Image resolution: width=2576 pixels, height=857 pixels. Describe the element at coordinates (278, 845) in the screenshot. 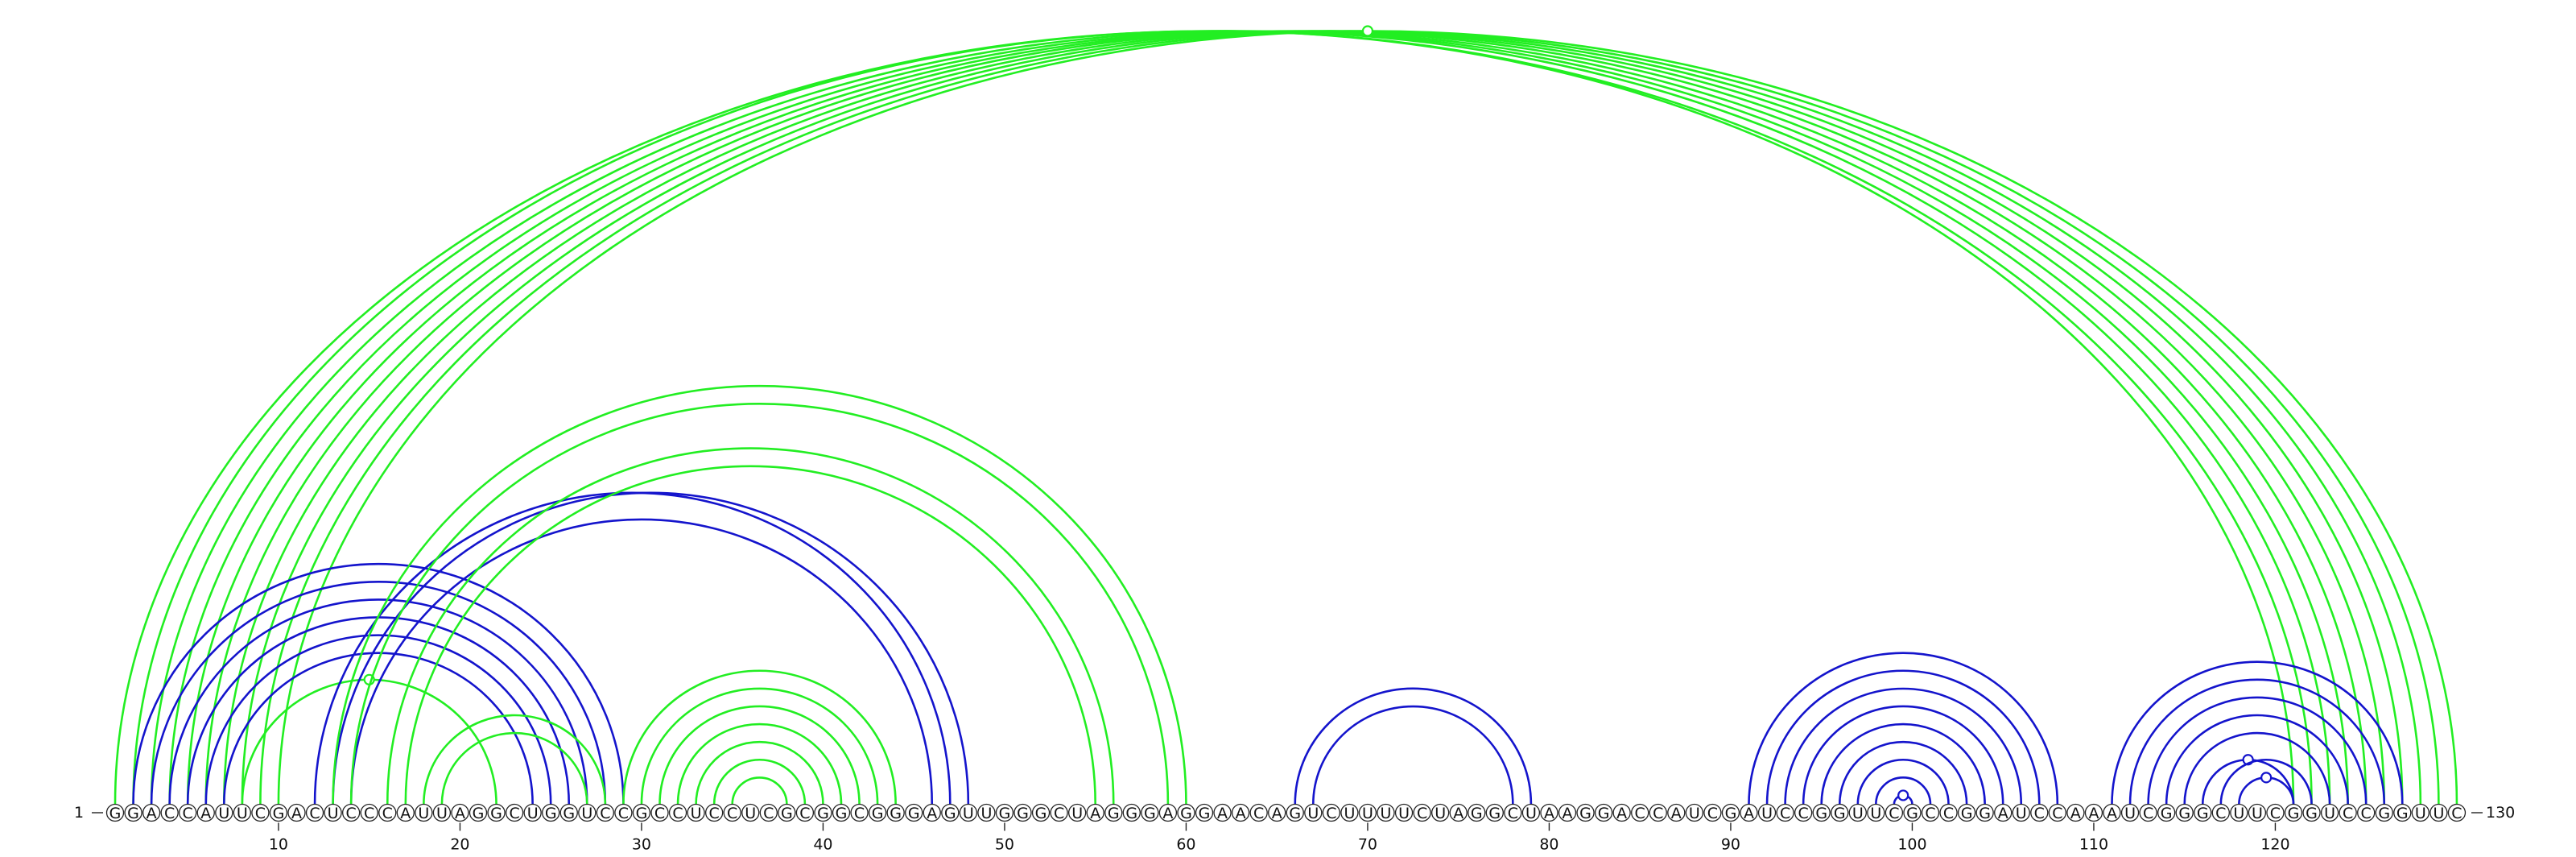

I see `tick-label: 10` at that location.